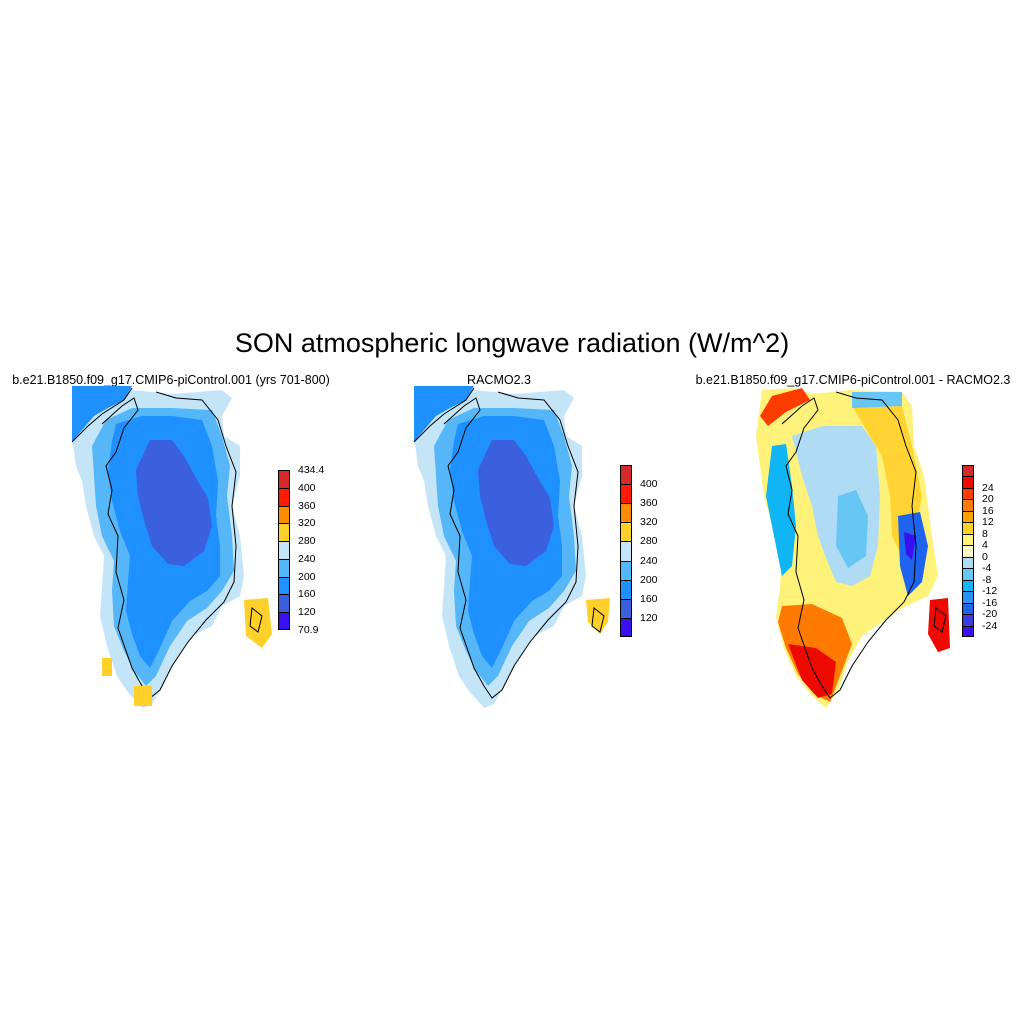  I want to click on map-panel-difference, so click(853, 548).